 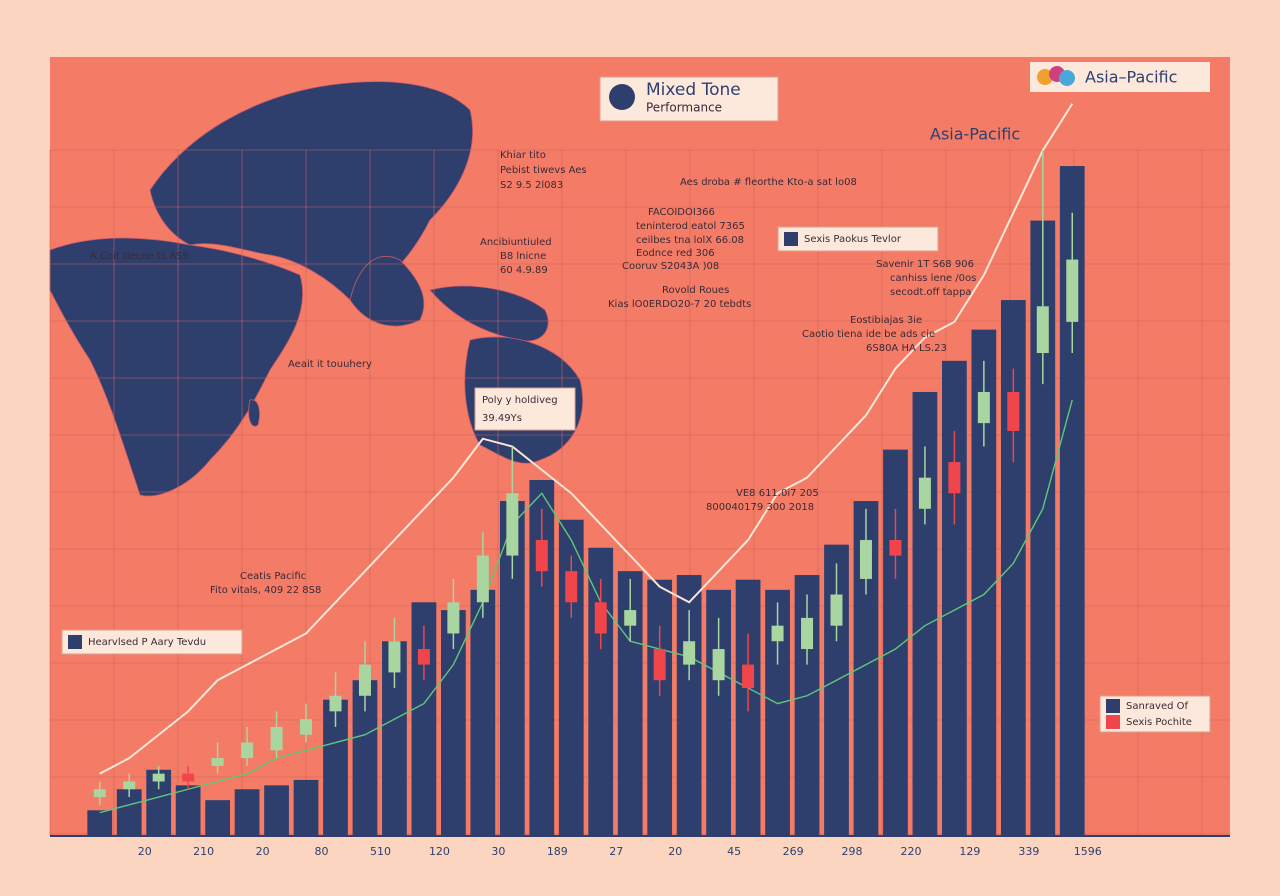 What do you see at coordinates (690, 226) in the screenshot?
I see `annotation: teninterod eatol 7365` at bounding box center [690, 226].